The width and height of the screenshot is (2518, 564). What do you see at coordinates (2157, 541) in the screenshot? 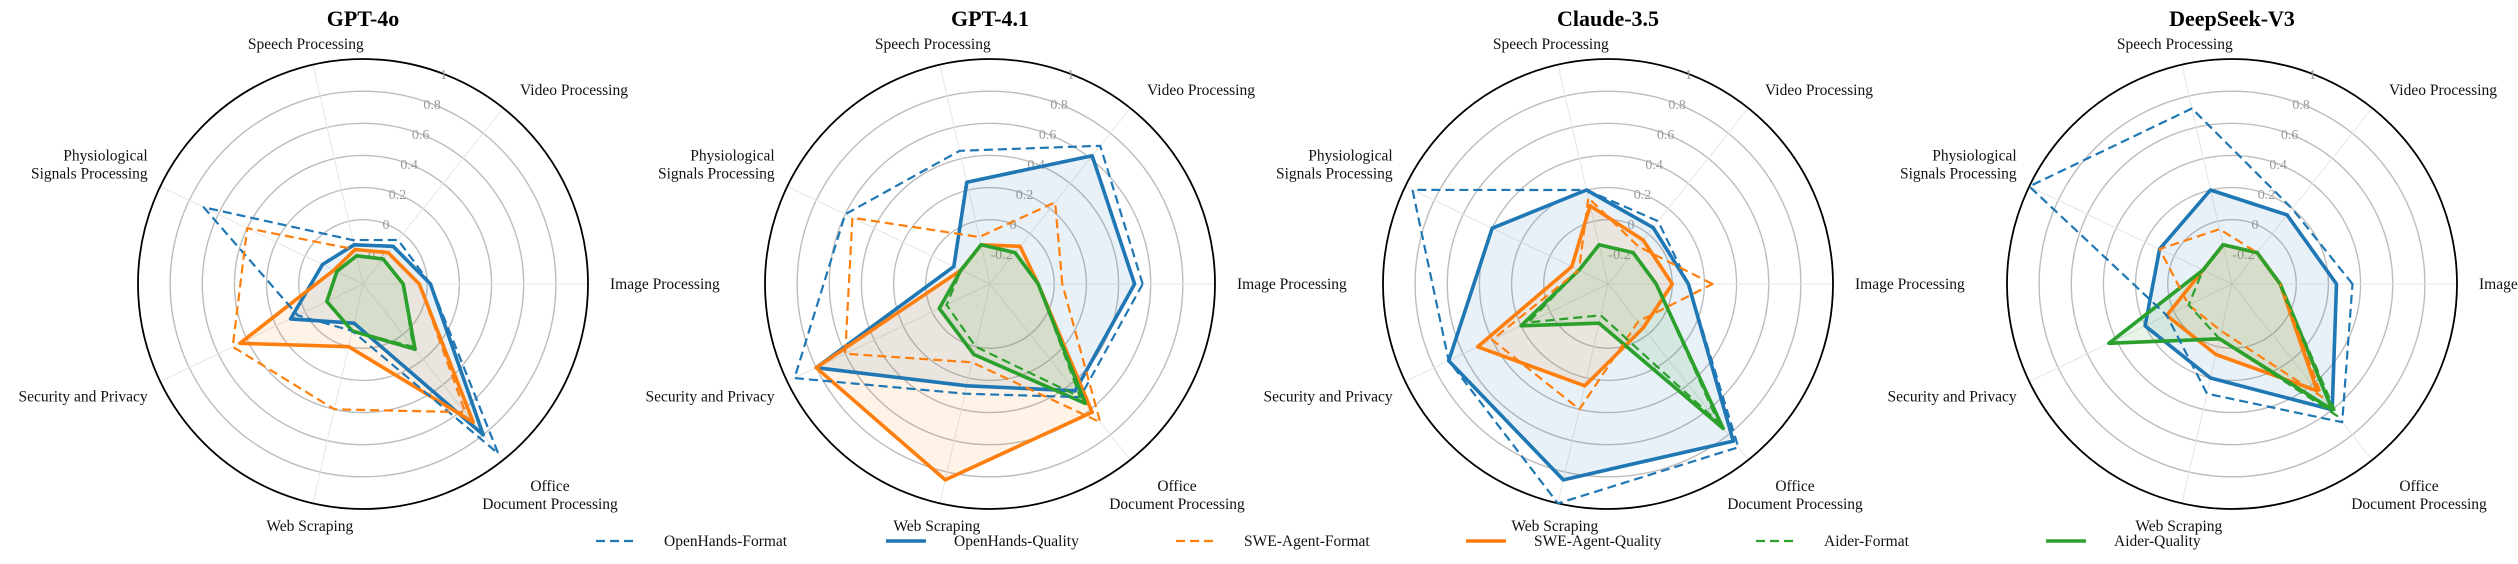
I see `legend-label: Aider-Quality` at bounding box center [2157, 541].